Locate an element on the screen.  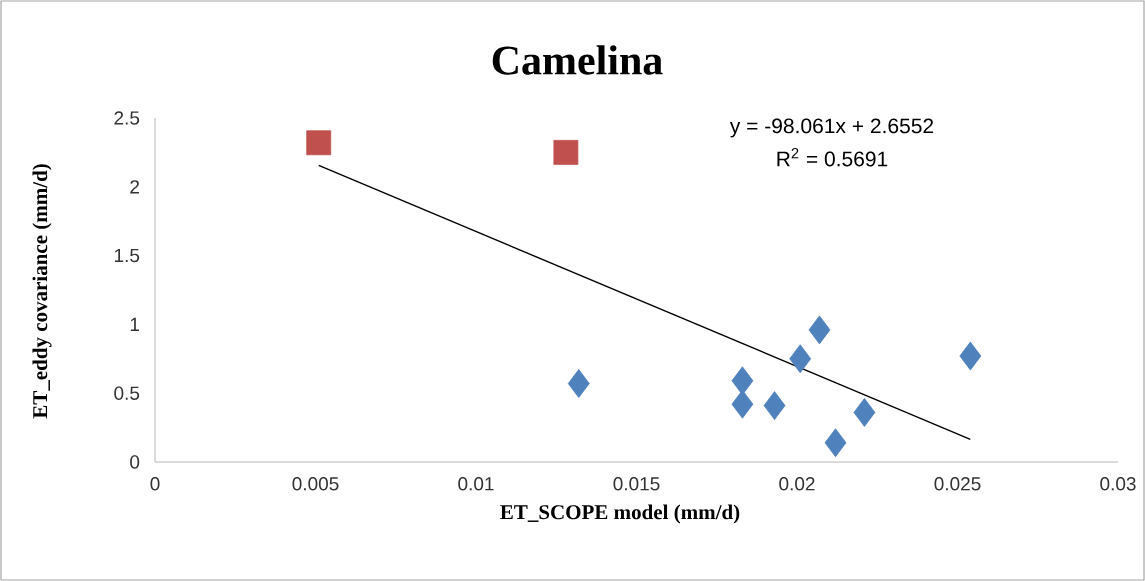
y-tick-label: 1 is located at coordinates (134, 324).